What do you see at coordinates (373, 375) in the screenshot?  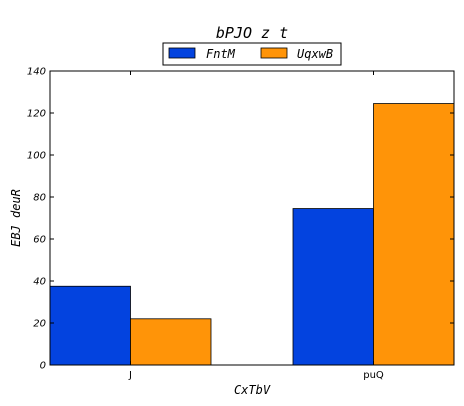 I see `x-tick-label: puQ` at bounding box center [373, 375].